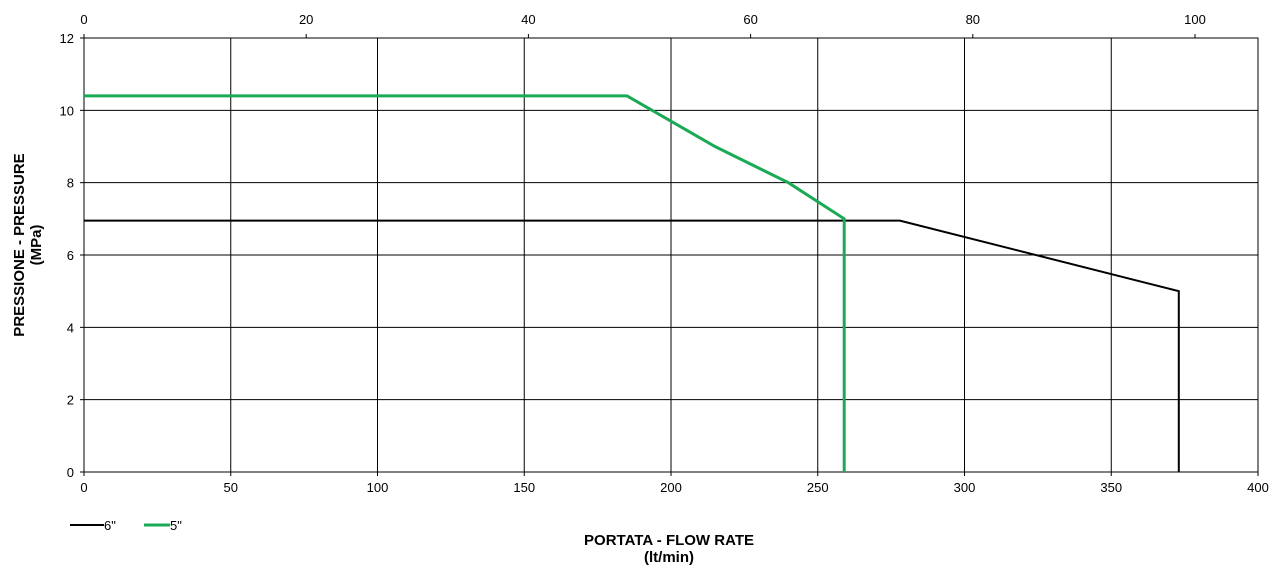 The width and height of the screenshot is (1274, 566). I want to click on y-tick-label-0: 0, so click(70, 472).